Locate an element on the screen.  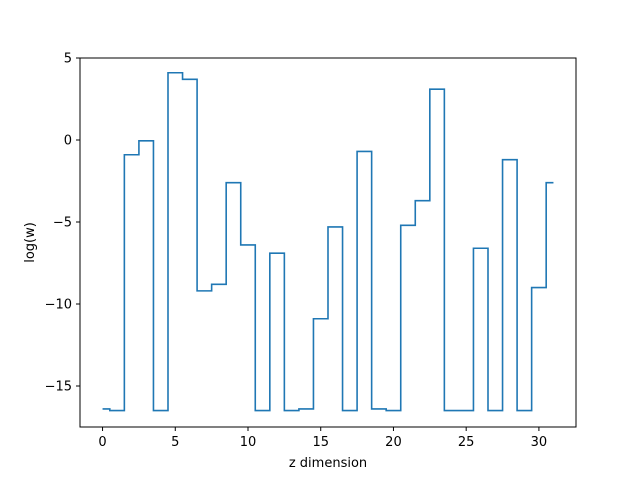
x-tick-label: 10 is located at coordinates (248, 442).